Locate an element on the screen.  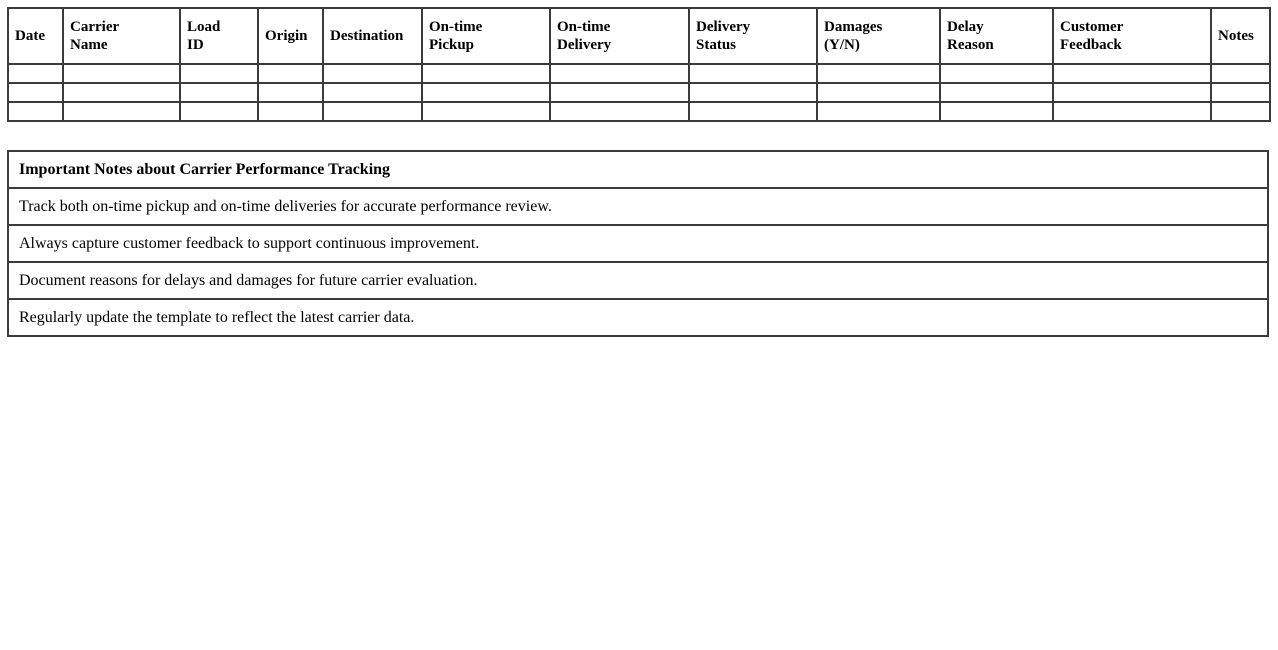
column-header-customer-feedback: Customer Feedback is located at coordinates (1132, 36).